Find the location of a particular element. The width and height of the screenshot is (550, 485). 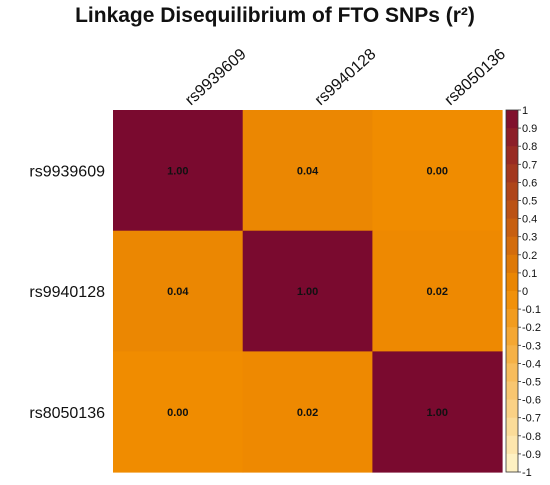

colorbar-tick-label: -0.8 is located at coordinates (531, 437).